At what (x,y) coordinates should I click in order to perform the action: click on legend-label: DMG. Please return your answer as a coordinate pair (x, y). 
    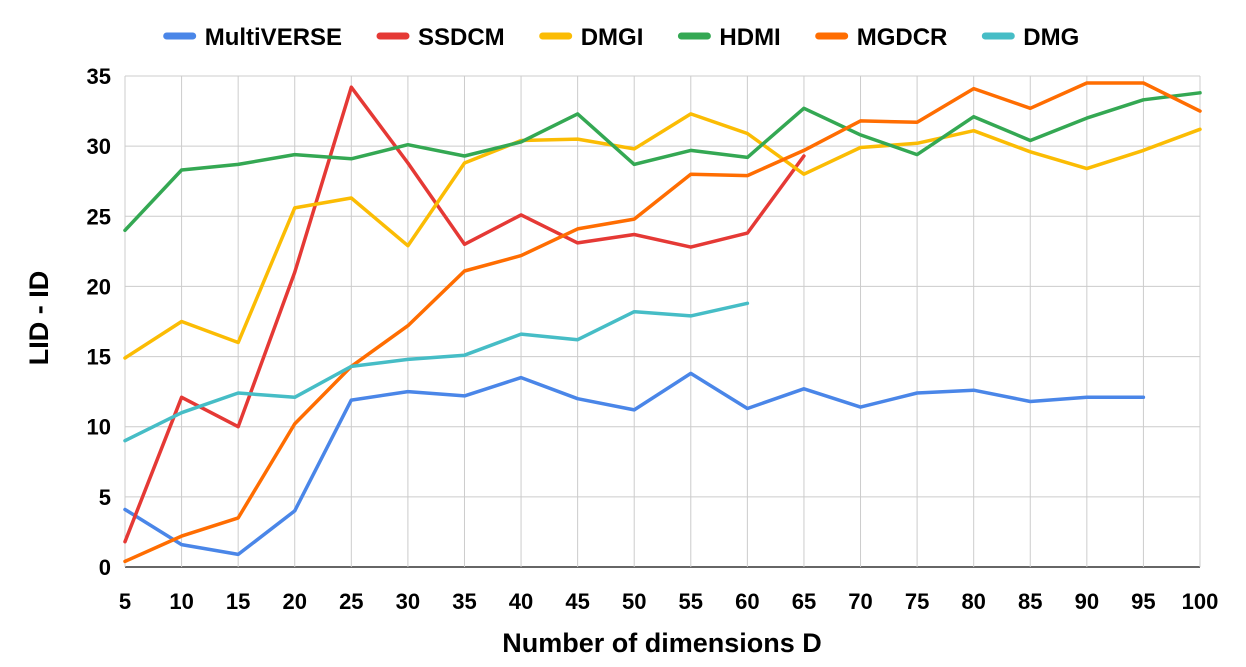
    Looking at the image, I should click on (1051, 37).